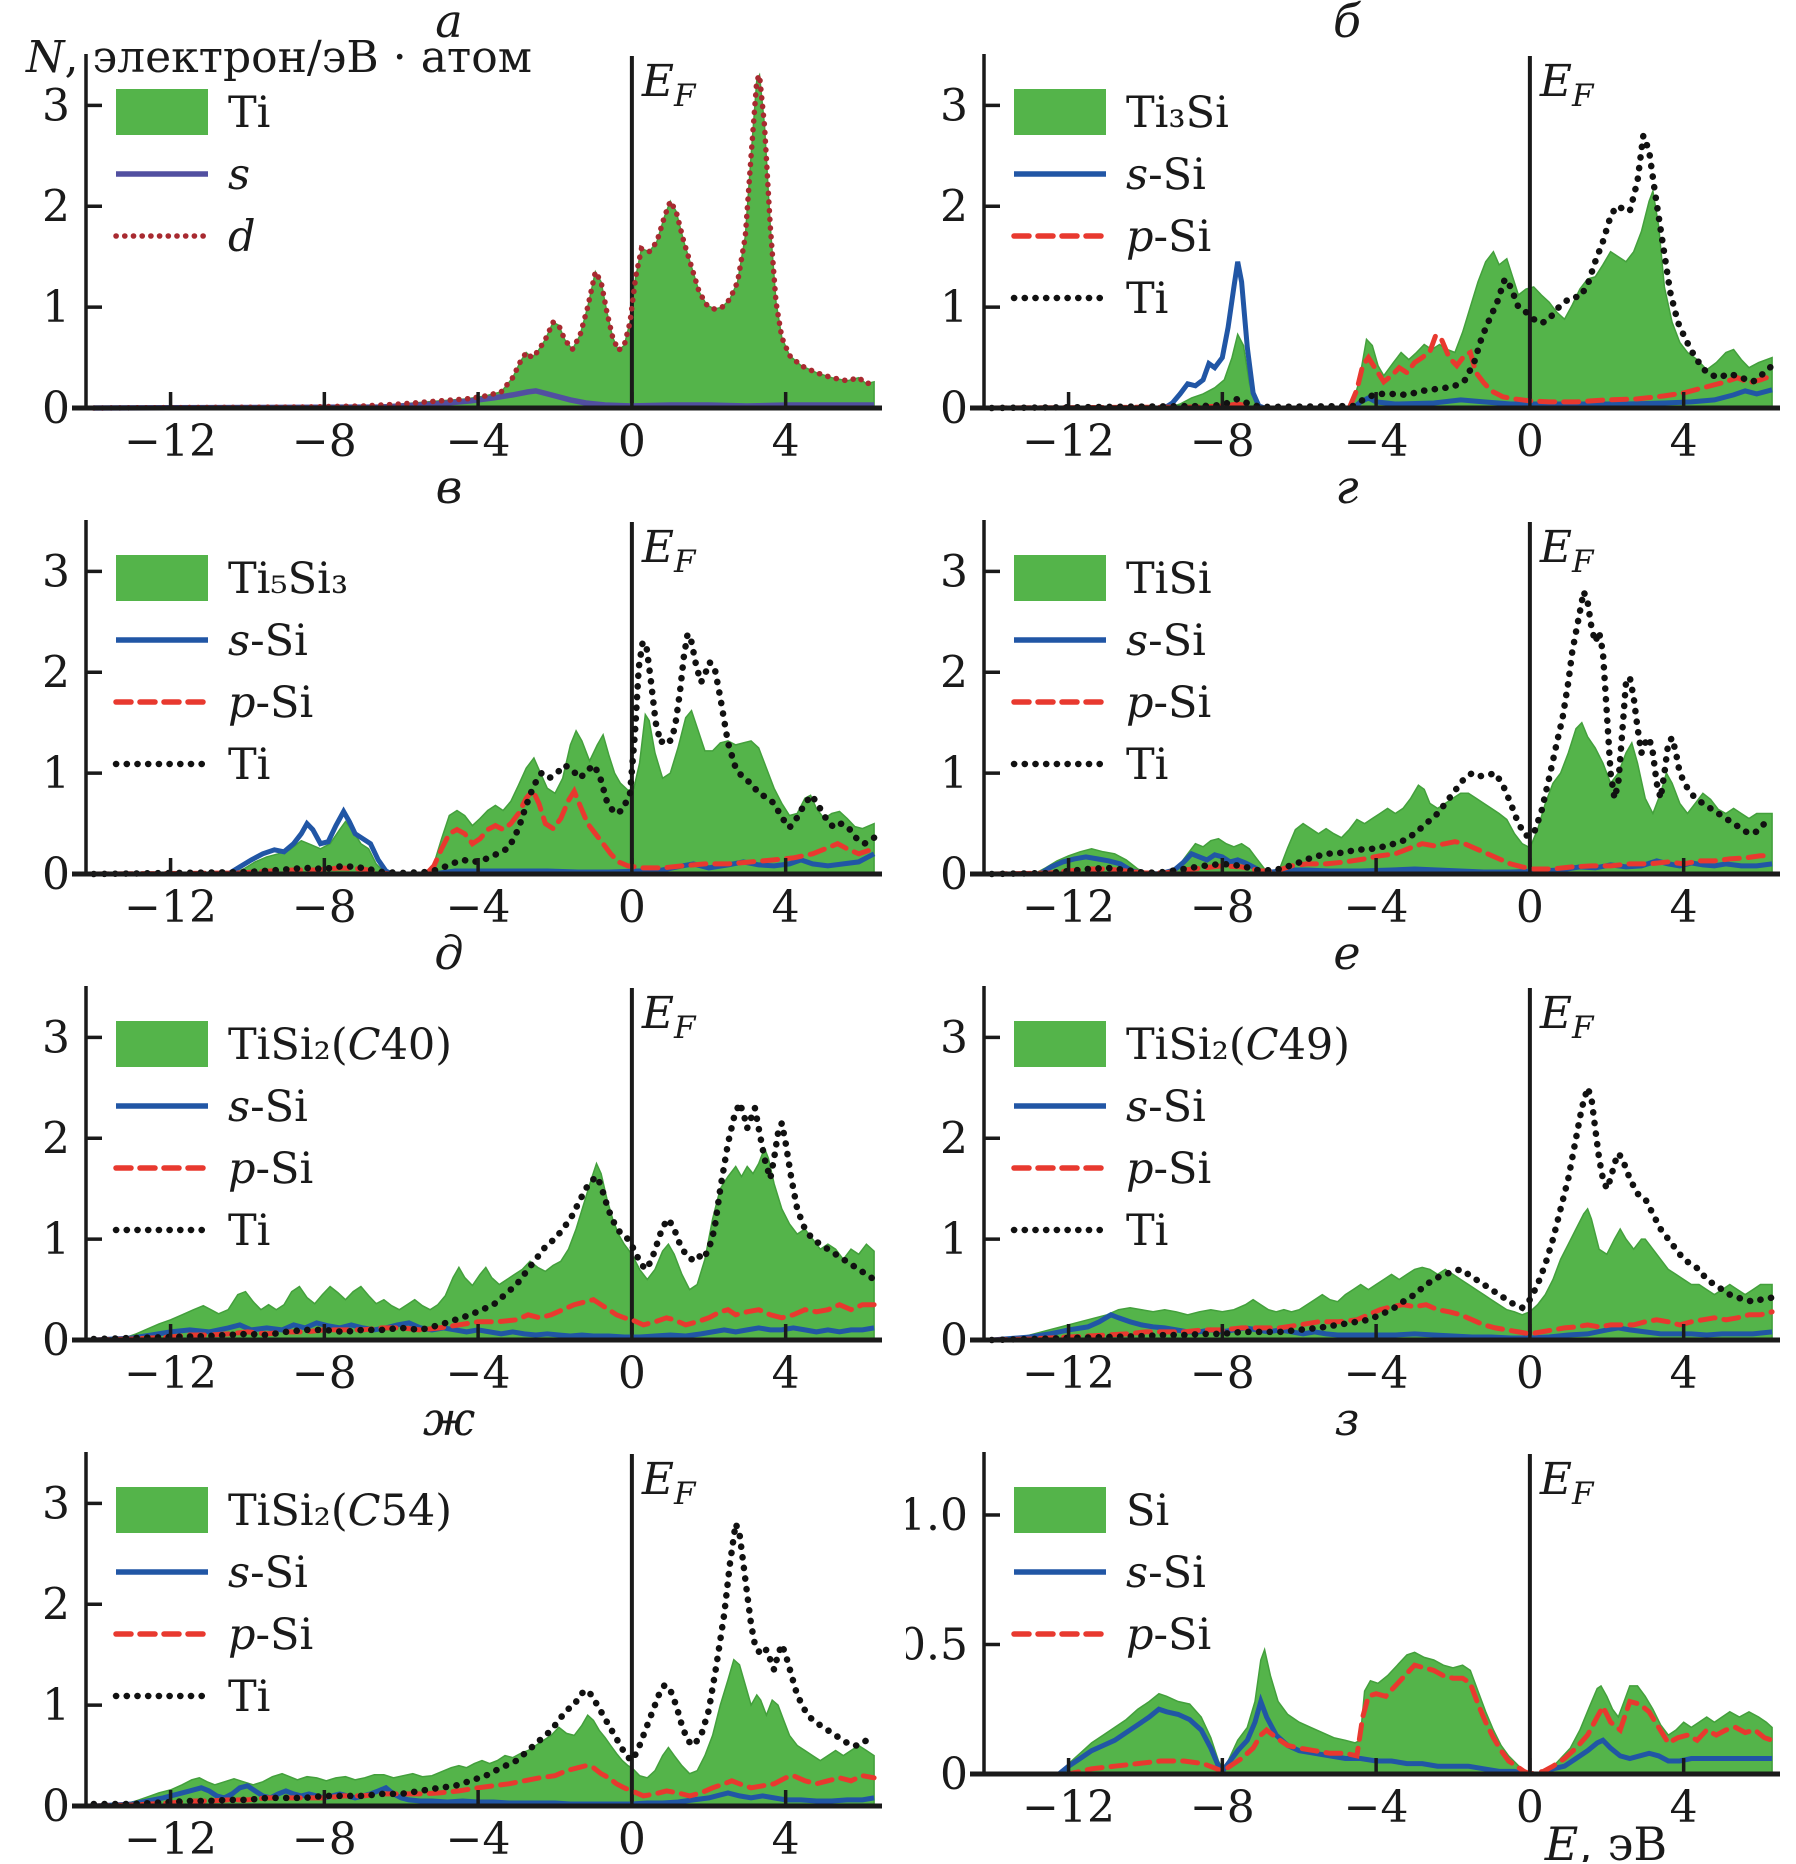 This screenshot has height=1864, width=1796. Describe the element at coordinates (288, 579) in the screenshot. I see `legend-label: Ti₅Si₃` at that location.